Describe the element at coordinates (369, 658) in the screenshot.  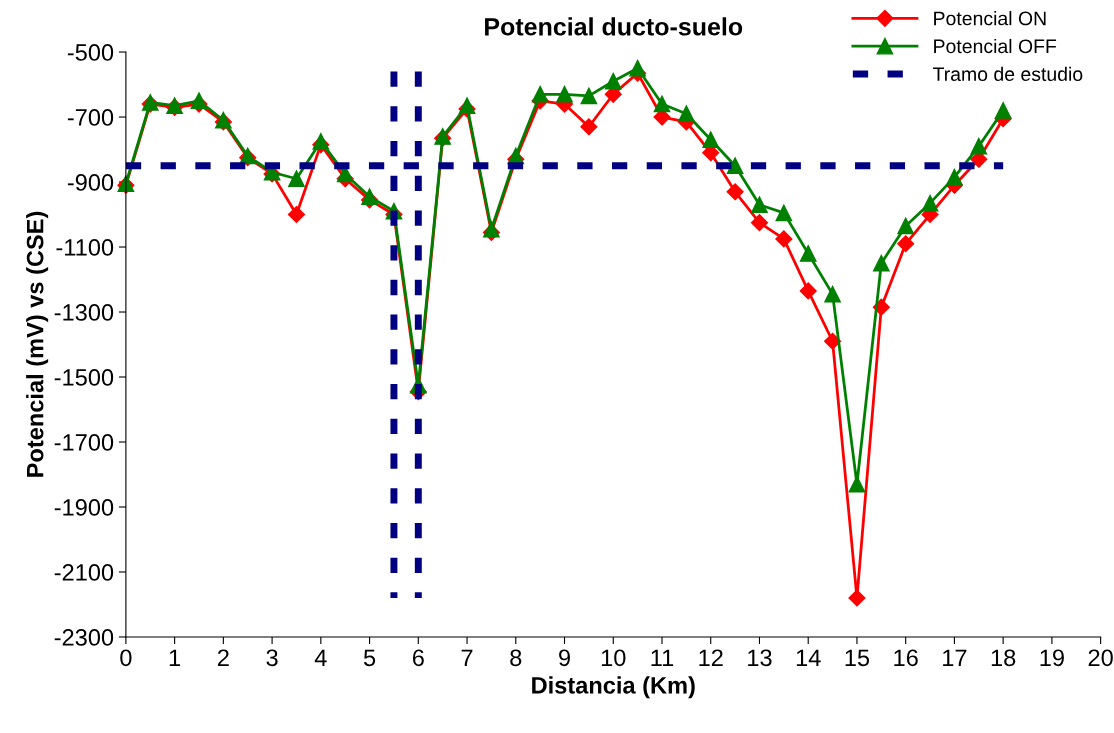
I see `x-tick-label: 5` at that location.